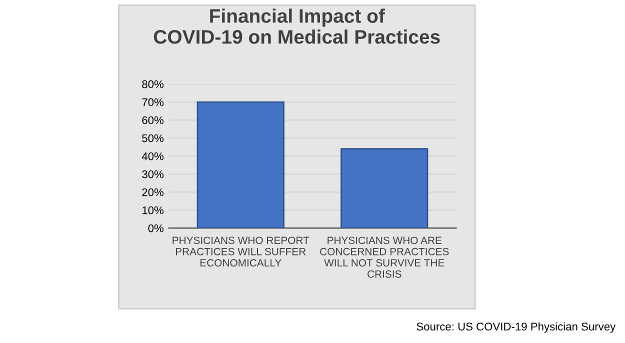  What do you see at coordinates (153, 210) in the screenshot?
I see `y-tick-label: 10%` at bounding box center [153, 210].